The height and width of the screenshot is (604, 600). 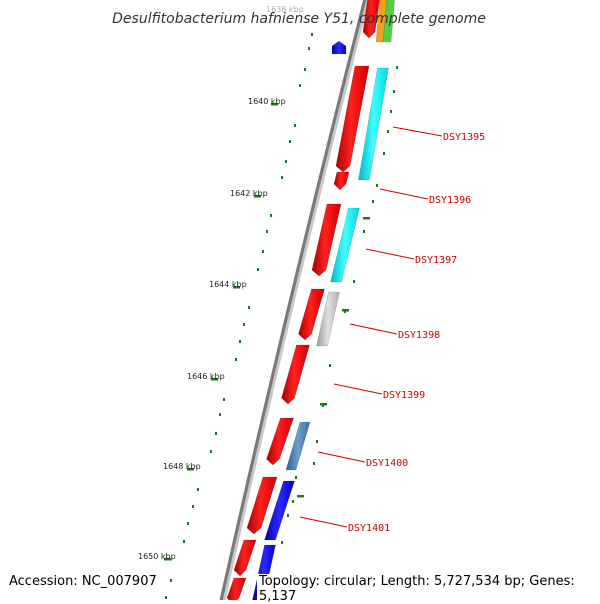 I want to click on gene-arrow-dsy1398, so click(x=311, y=314).